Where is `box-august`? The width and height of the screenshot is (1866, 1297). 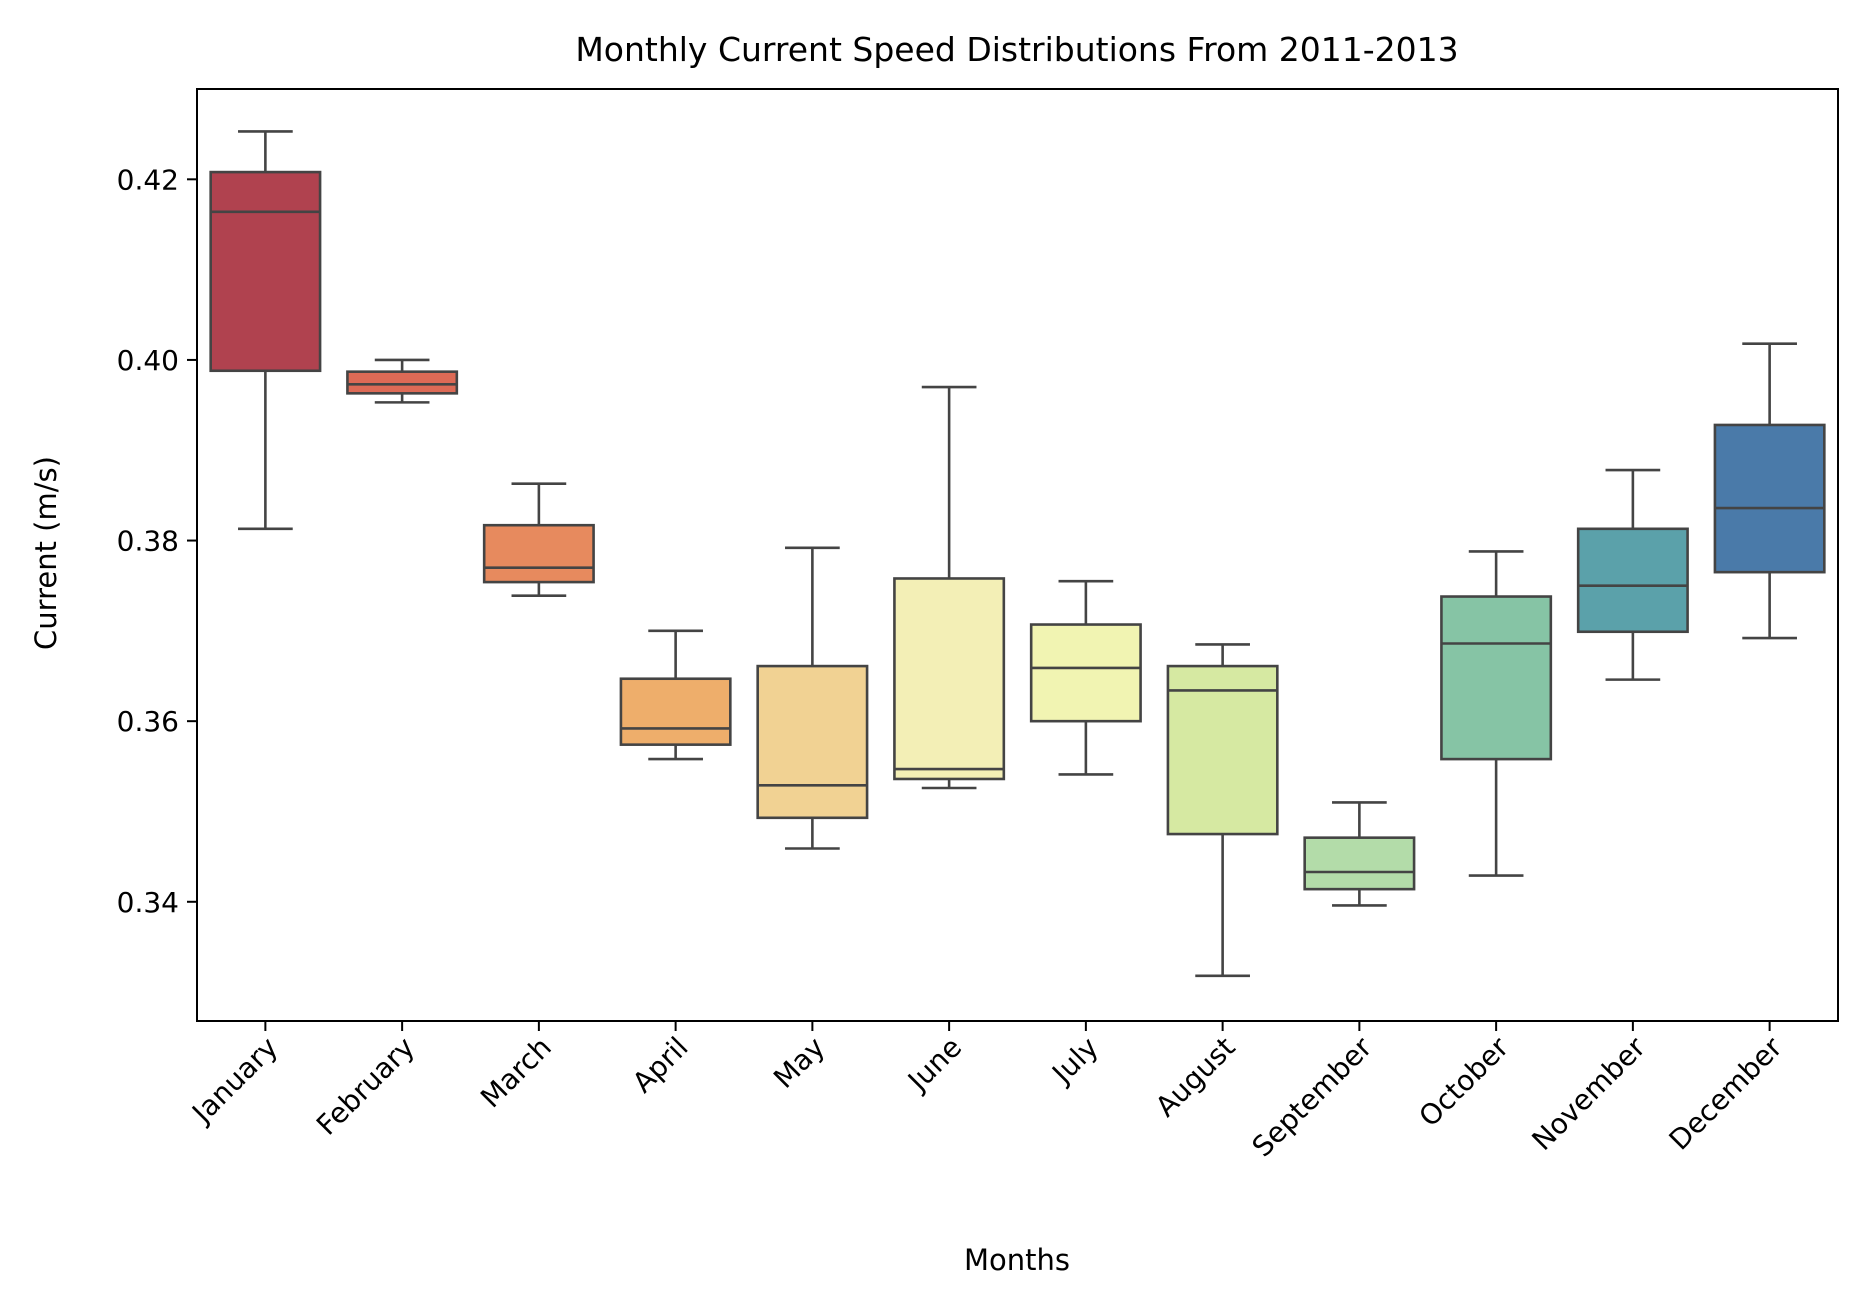 box-august is located at coordinates (1222, 810).